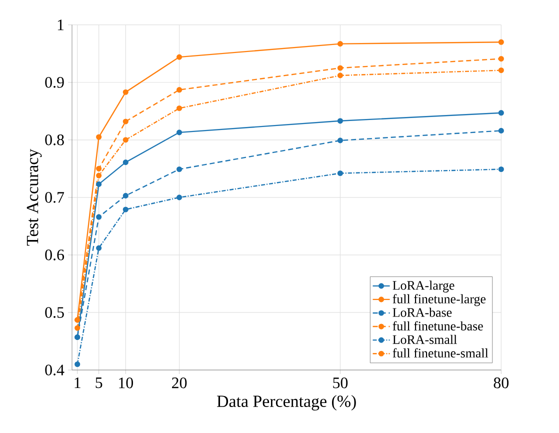  What do you see at coordinates (77, 383) in the screenshot?
I see `x-tick-label: 1` at bounding box center [77, 383].